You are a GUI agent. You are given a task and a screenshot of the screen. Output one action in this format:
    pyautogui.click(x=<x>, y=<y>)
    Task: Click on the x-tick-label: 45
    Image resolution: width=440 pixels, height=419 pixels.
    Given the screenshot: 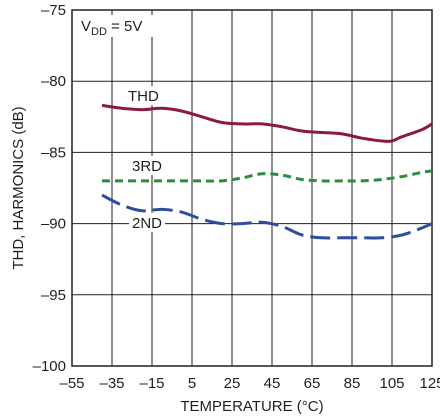 What is the action you would take?
    pyautogui.click(x=272, y=383)
    